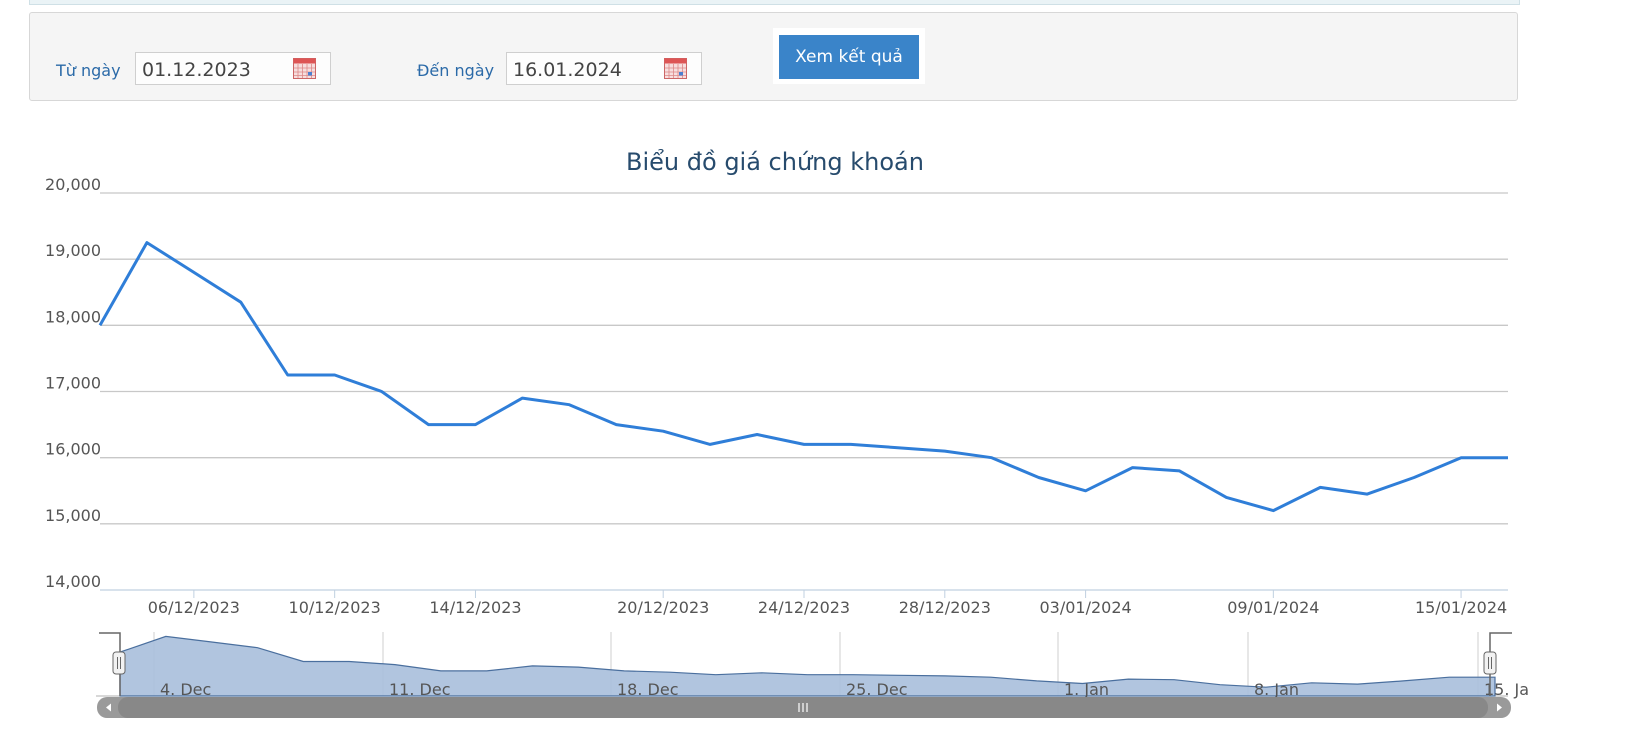  What do you see at coordinates (1273, 607) in the screenshot?
I see `x-tick-label: 09/01/2024` at bounding box center [1273, 607].